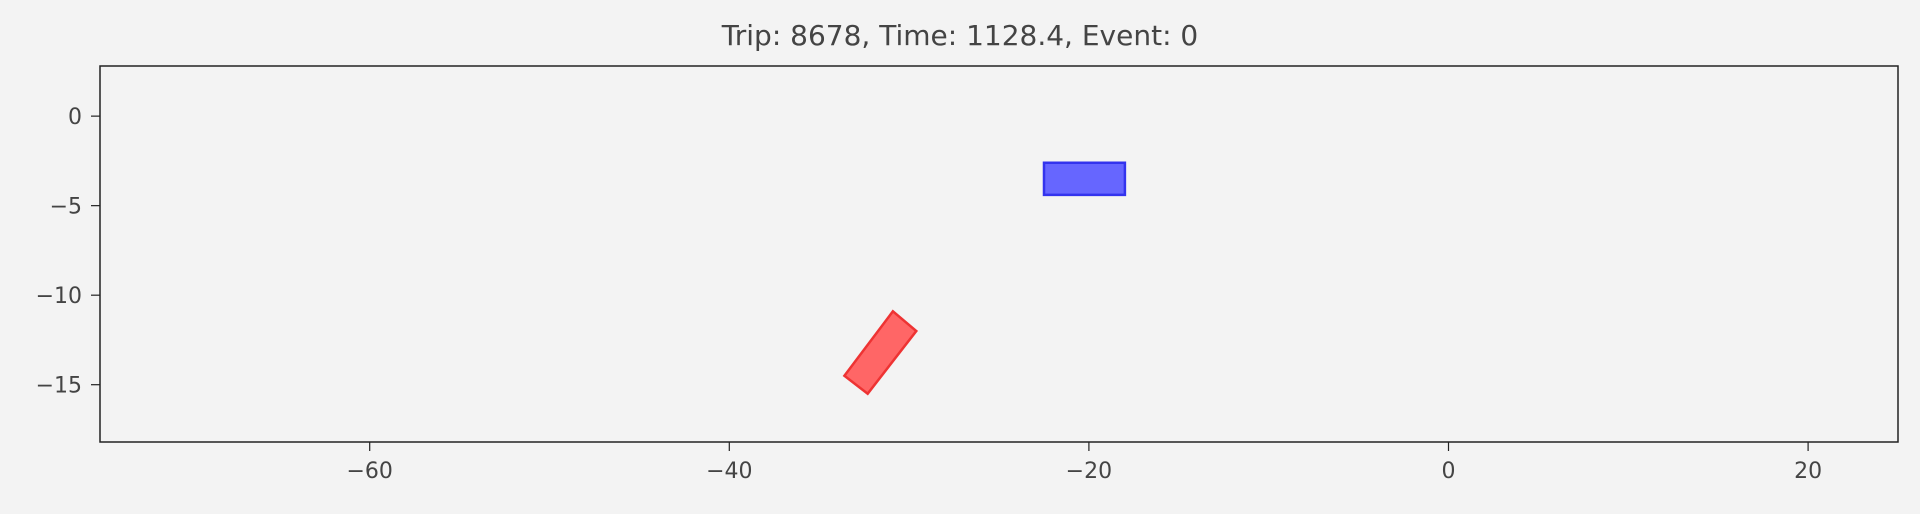 This screenshot has width=1920, height=514. What do you see at coordinates (59, 296) in the screenshot?
I see `y-tick-label: −10` at bounding box center [59, 296].